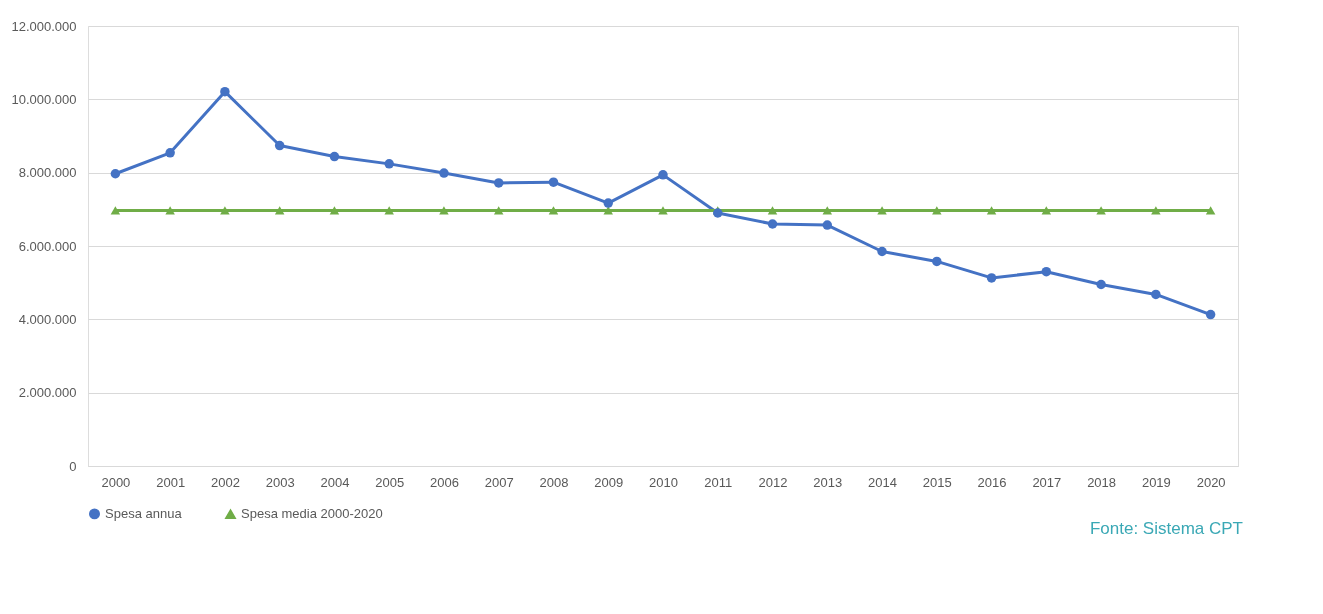 This screenshot has height=614, width=1323. I want to click on x-tick-label: 2012, so click(773, 482).